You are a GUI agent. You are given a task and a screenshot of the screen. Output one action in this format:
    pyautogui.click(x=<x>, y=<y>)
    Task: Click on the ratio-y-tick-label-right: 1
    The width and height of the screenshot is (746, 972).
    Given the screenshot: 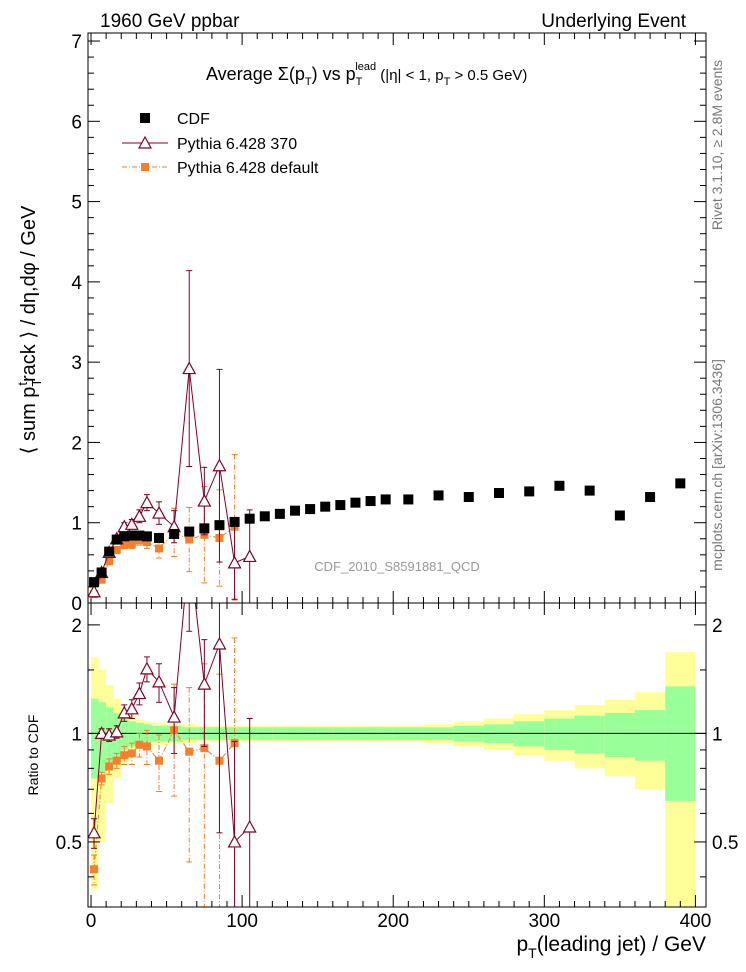 What is the action you would take?
    pyautogui.click(x=717, y=734)
    